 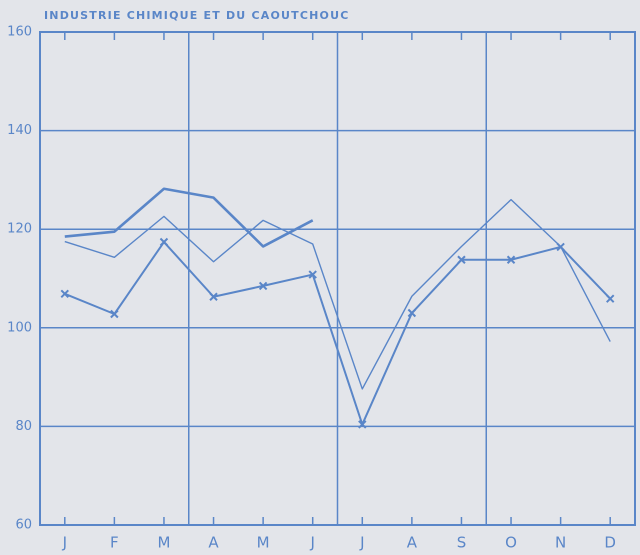 I want to click on y-tick-label: 160, so click(x=19, y=32).